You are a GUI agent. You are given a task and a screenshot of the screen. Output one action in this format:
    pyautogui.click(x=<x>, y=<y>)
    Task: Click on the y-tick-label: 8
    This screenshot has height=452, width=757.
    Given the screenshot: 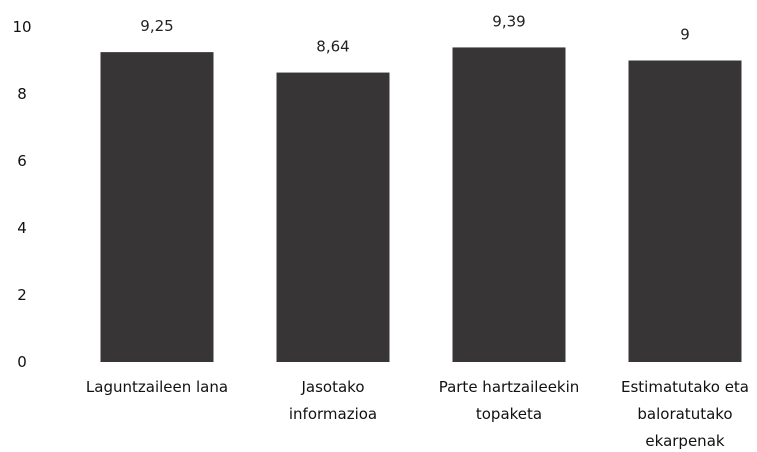 What is the action you would take?
    pyautogui.click(x=22, y=94)
    